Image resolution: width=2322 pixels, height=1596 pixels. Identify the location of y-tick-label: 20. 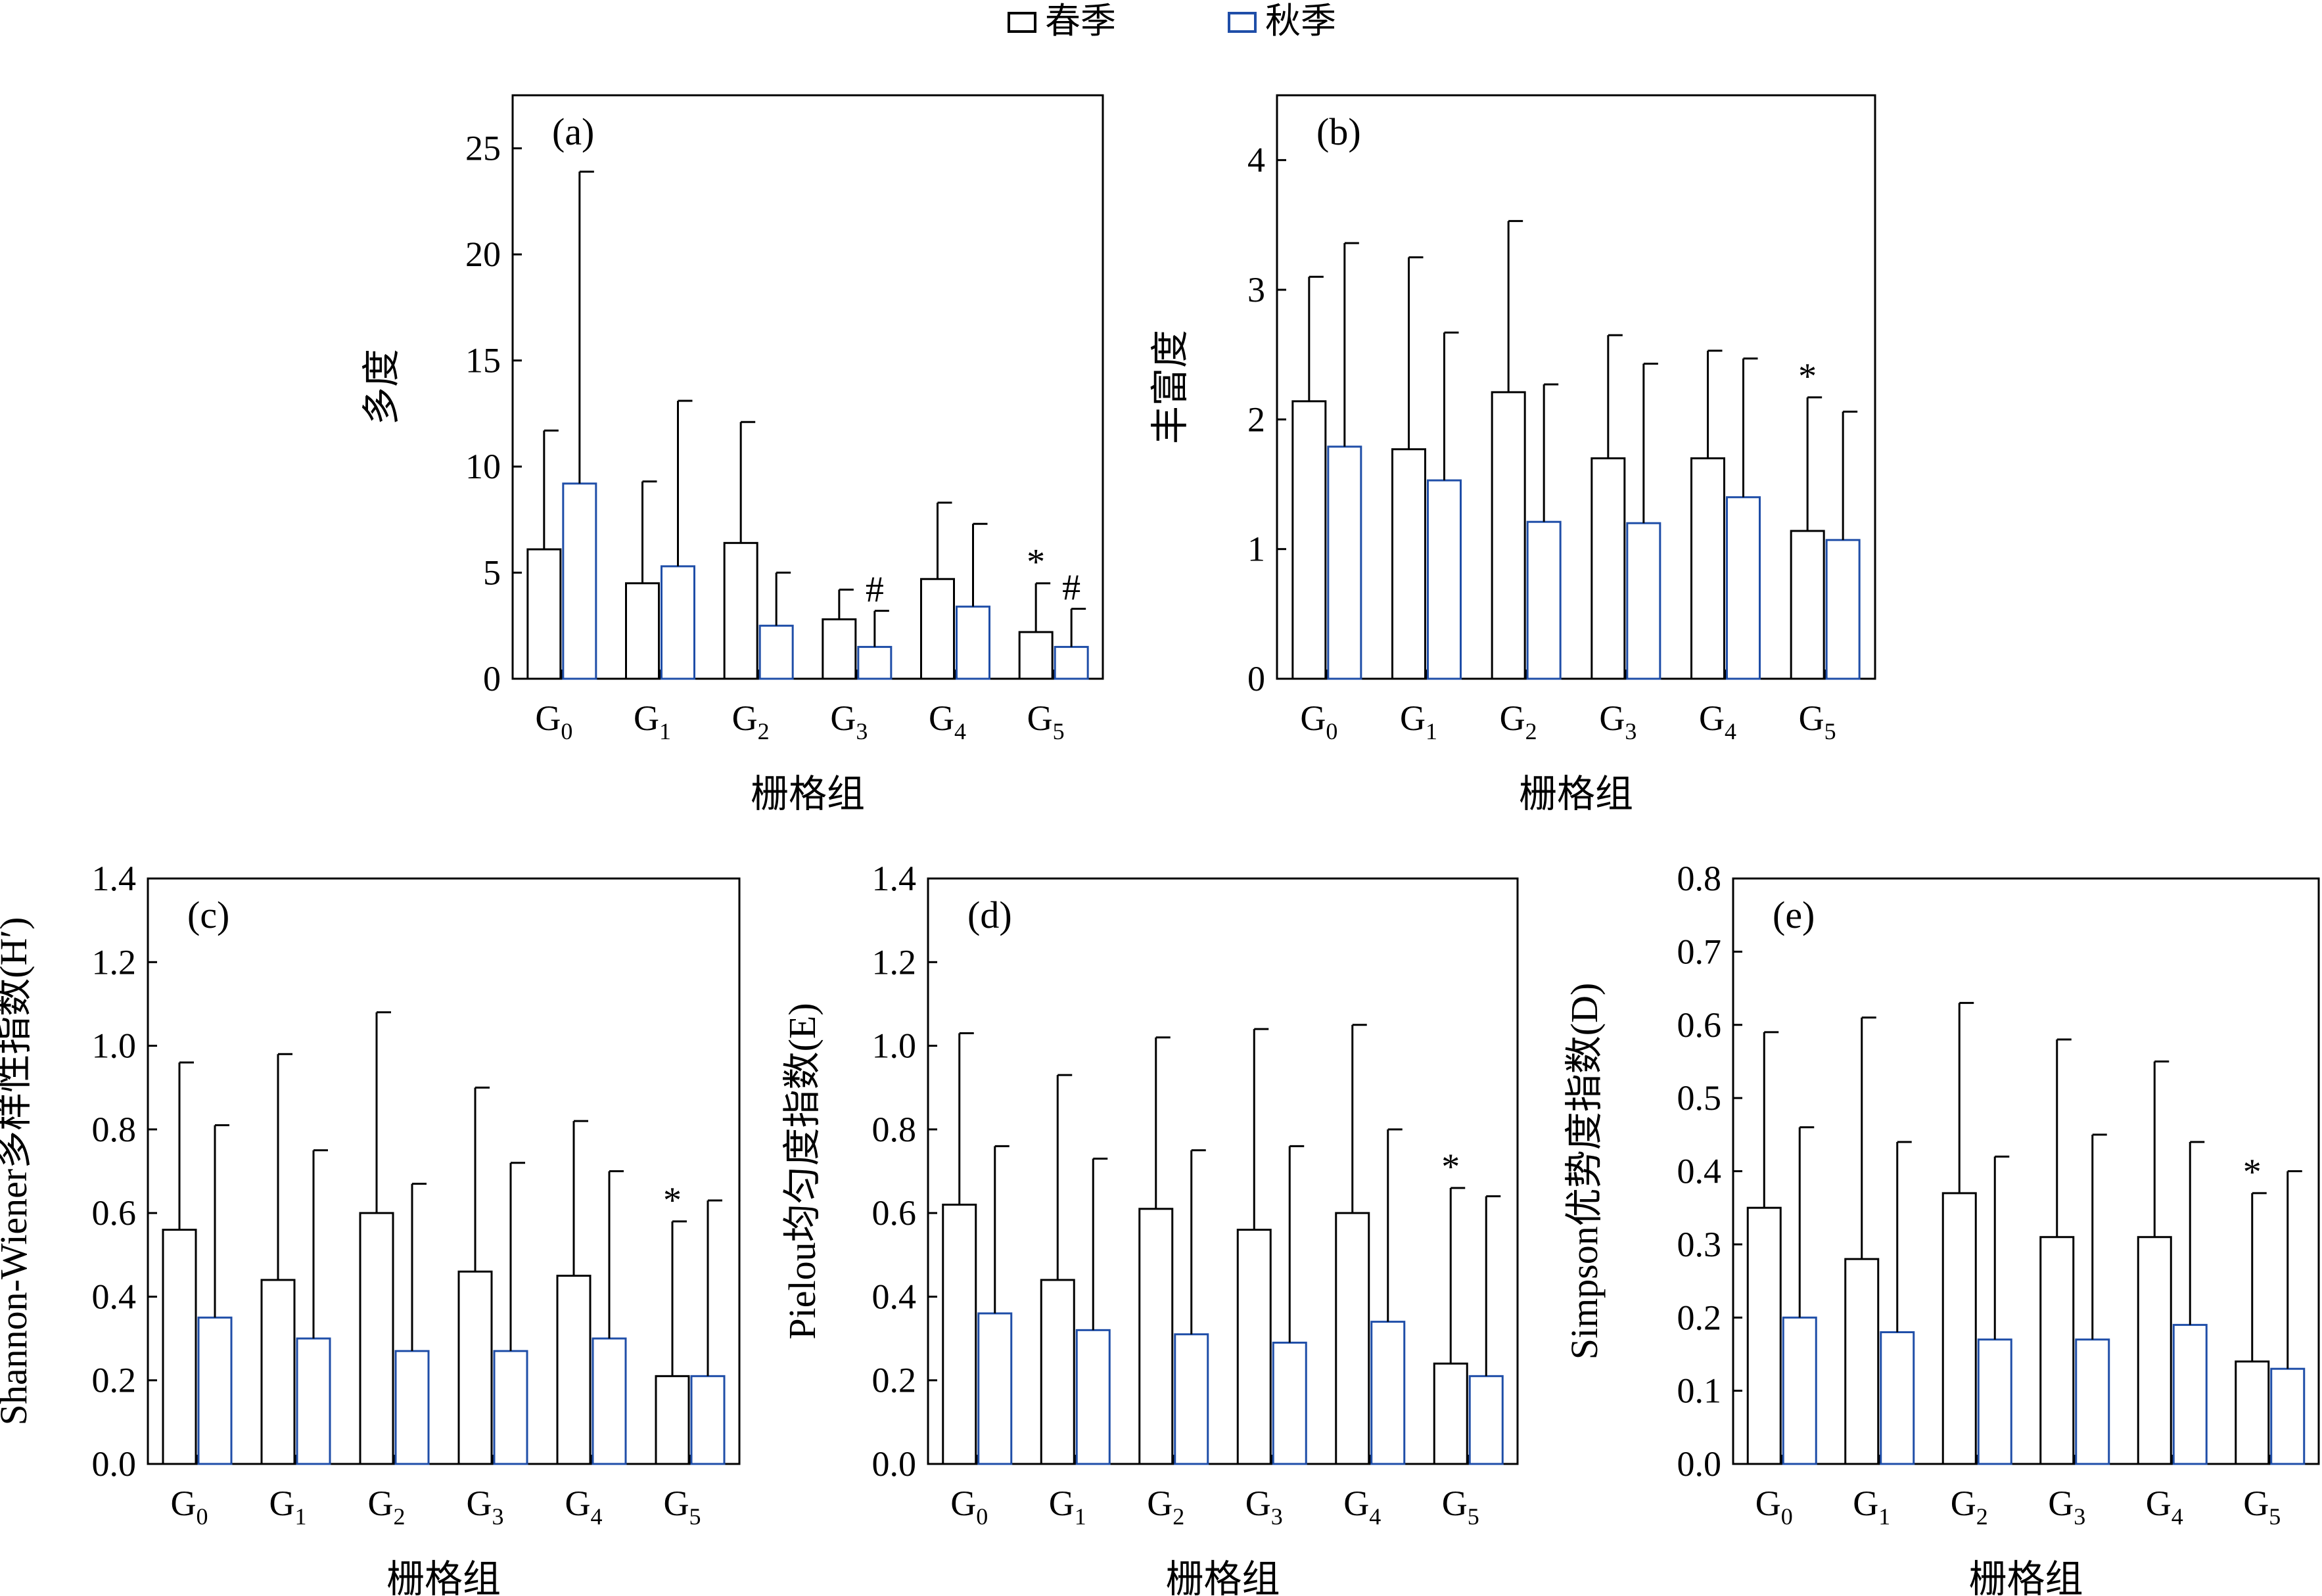
(483, 254).